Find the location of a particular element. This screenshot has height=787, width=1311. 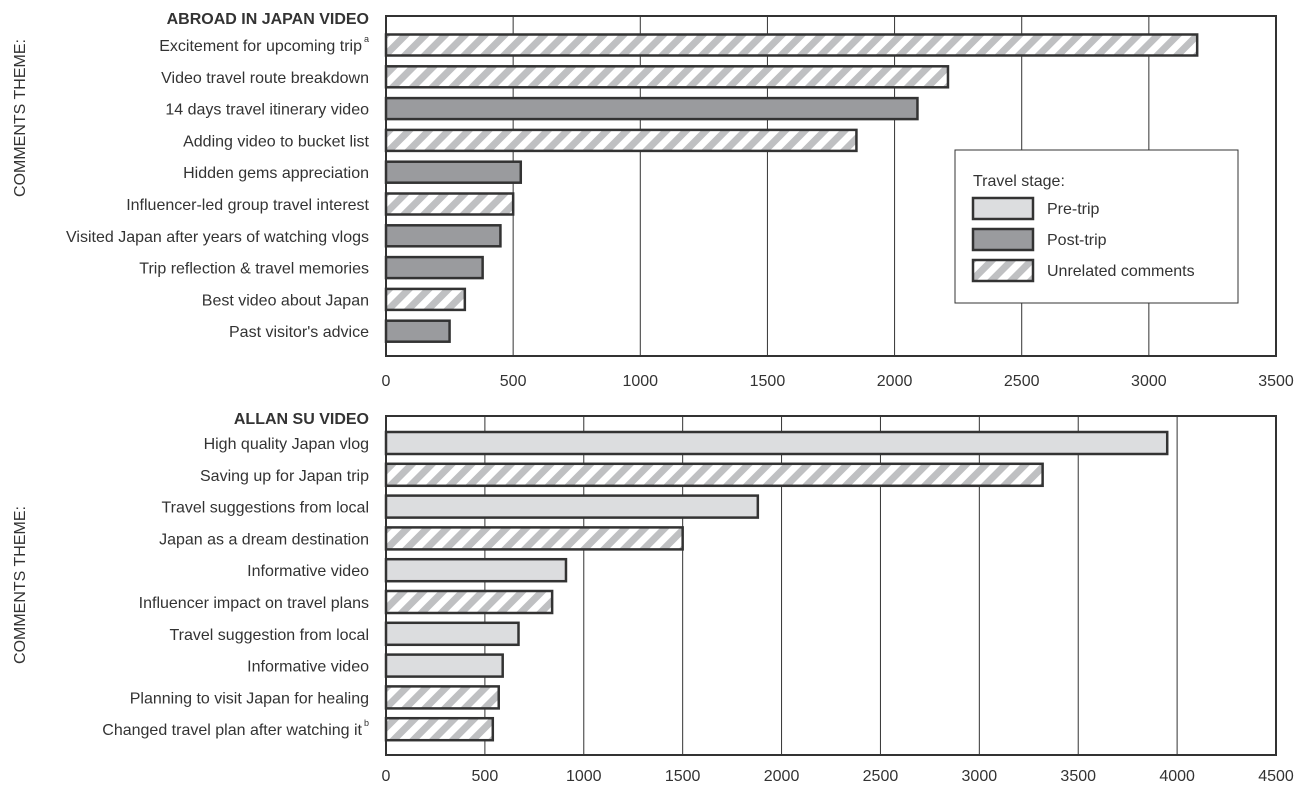

category-label: Adding video to bucket list is located at coordinates (276, 141).